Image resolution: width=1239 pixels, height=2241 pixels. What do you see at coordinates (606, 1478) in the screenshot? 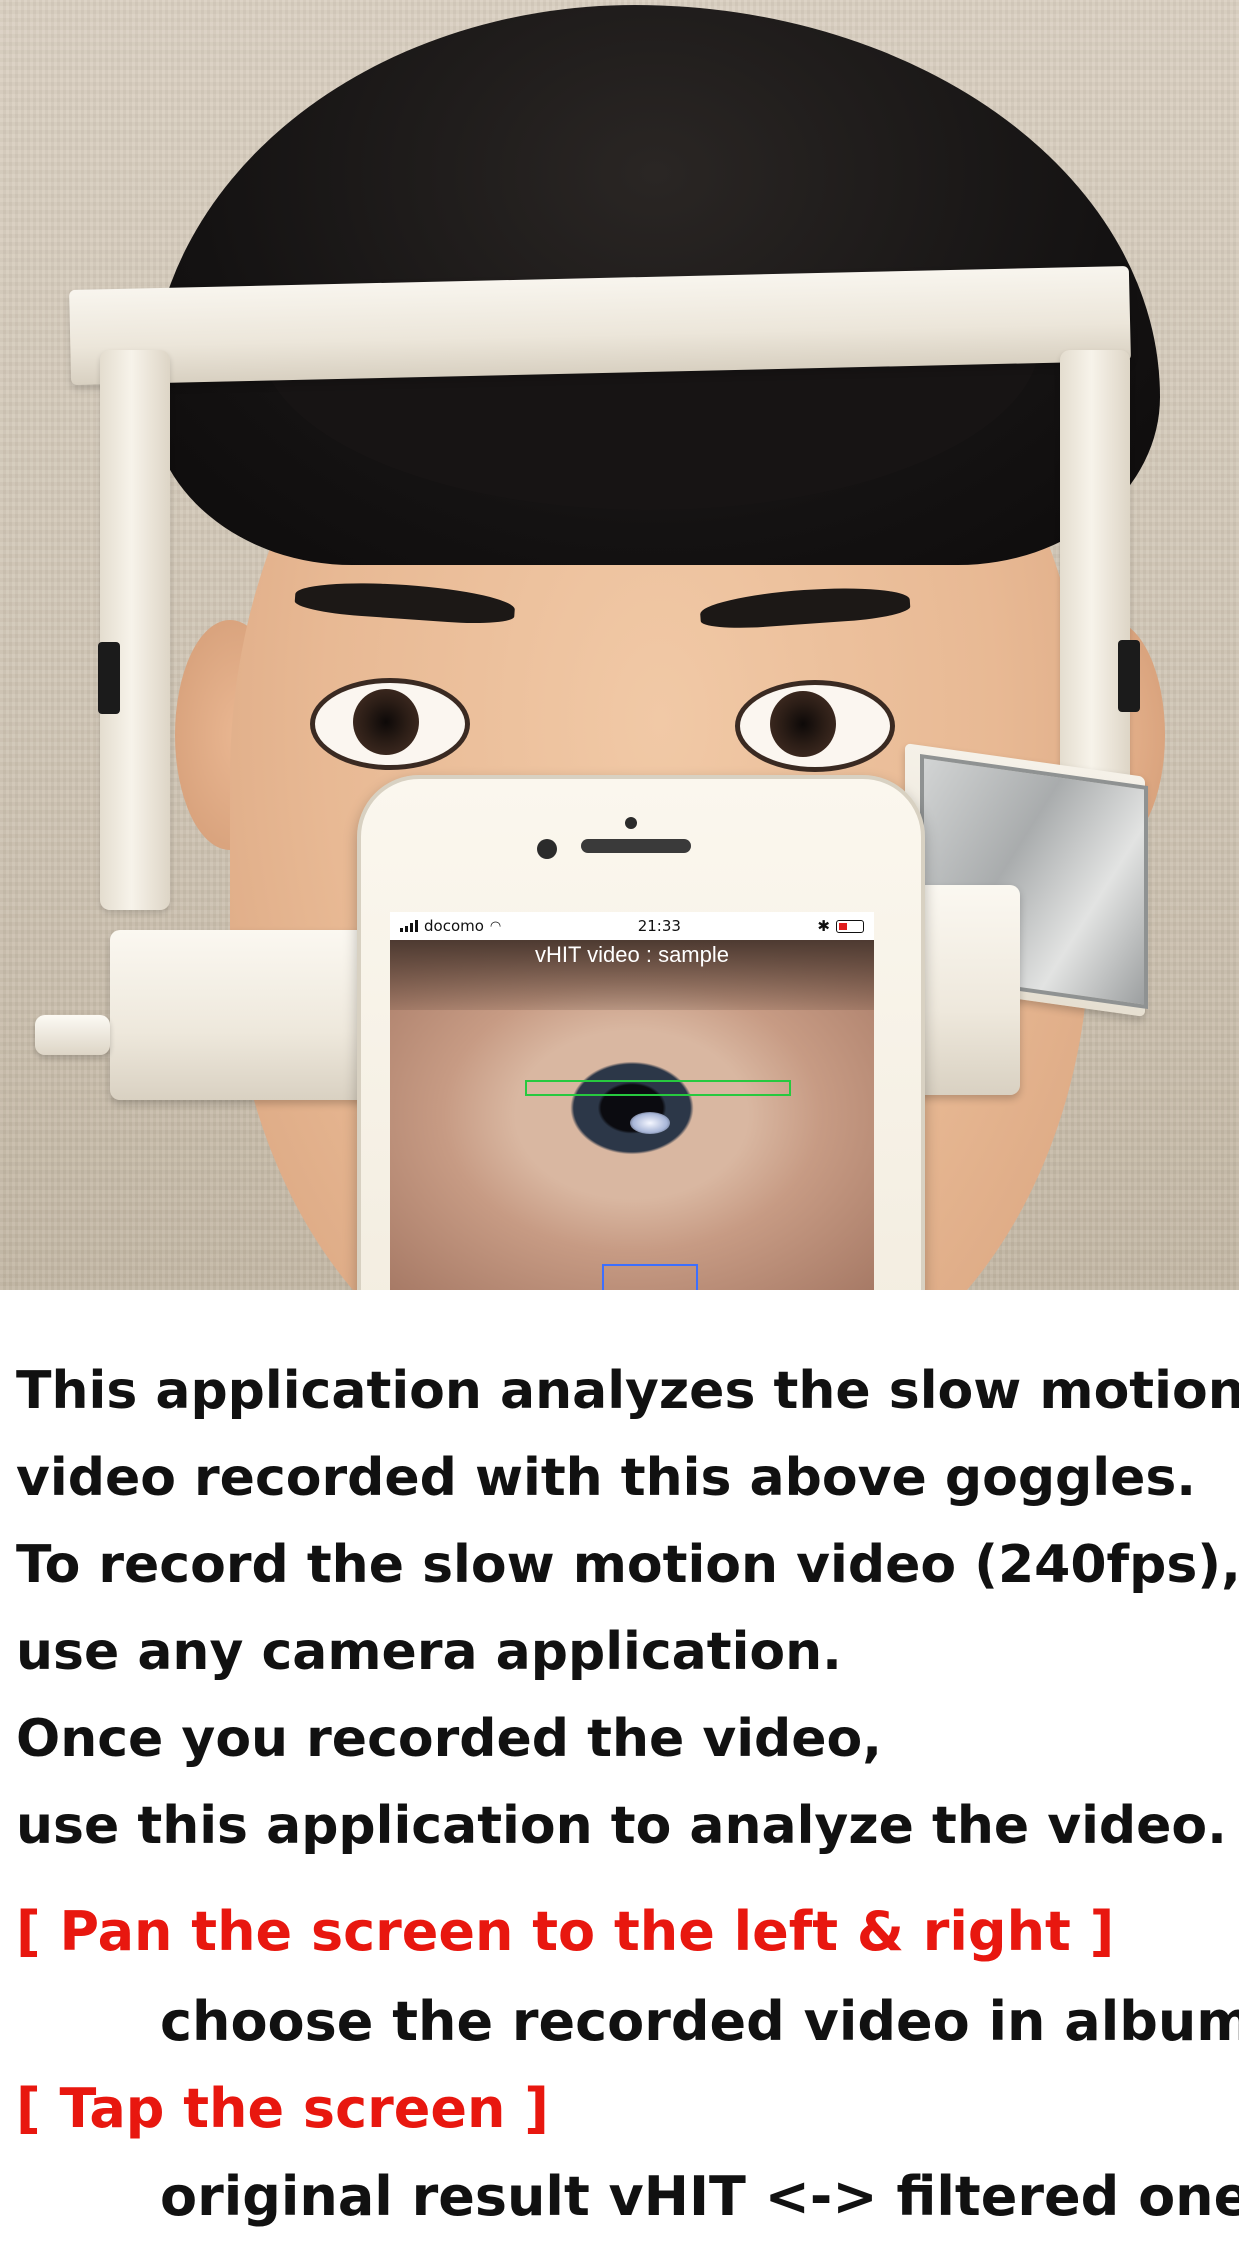
I see `description-line: video recorded with this above goggles.` at bounding box center [606, 1478].